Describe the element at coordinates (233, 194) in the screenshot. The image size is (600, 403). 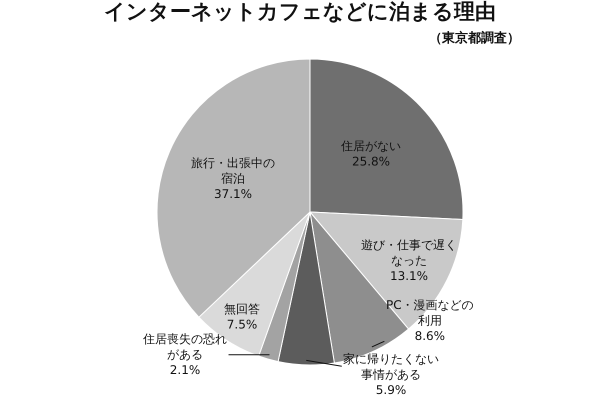
I see `data-label: 37.1%` at that location.